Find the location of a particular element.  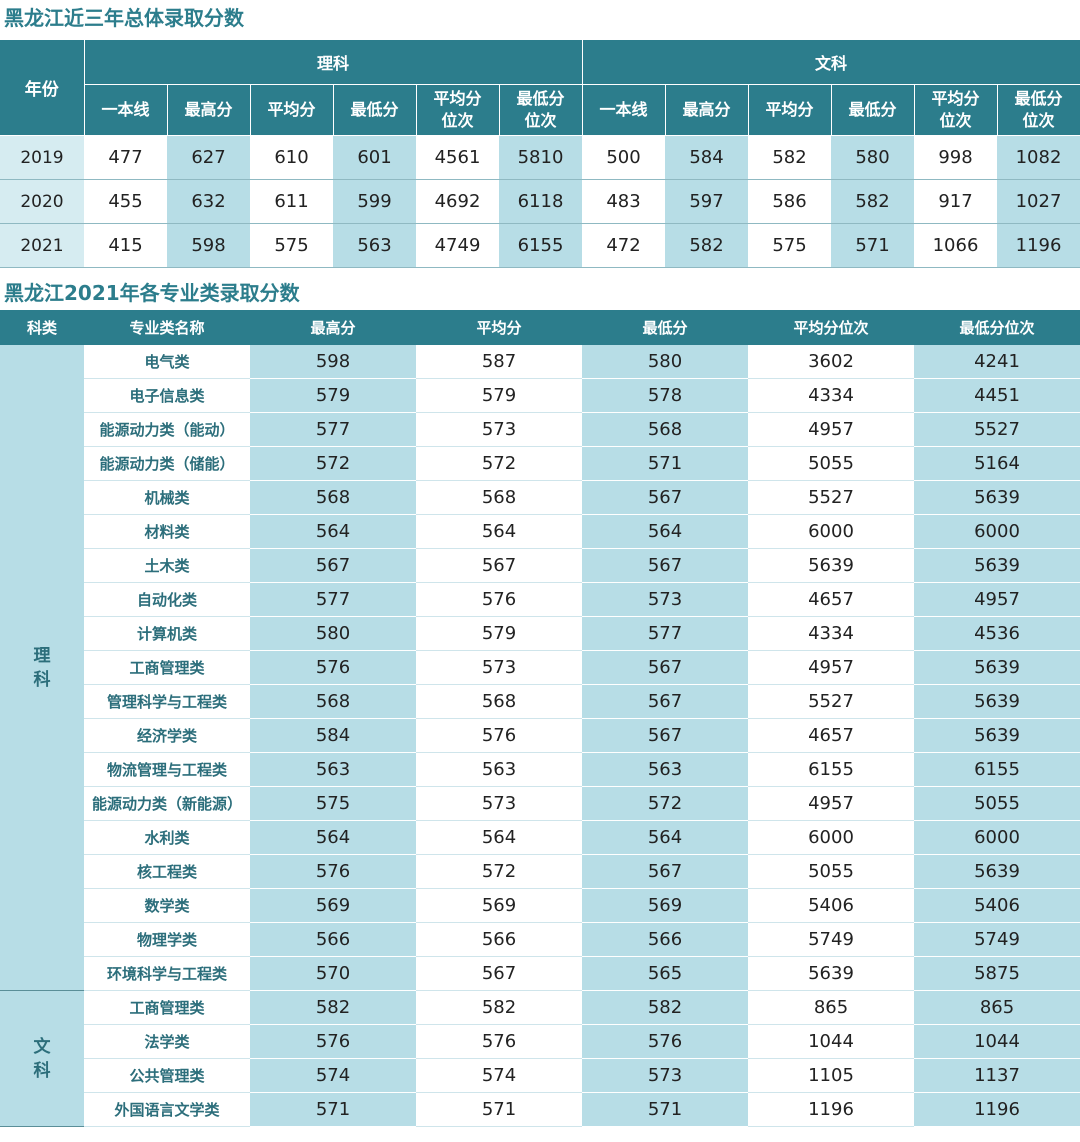

major-row: 数学类 569 569 569 5406 5406 is located at coordinates (540, 905).